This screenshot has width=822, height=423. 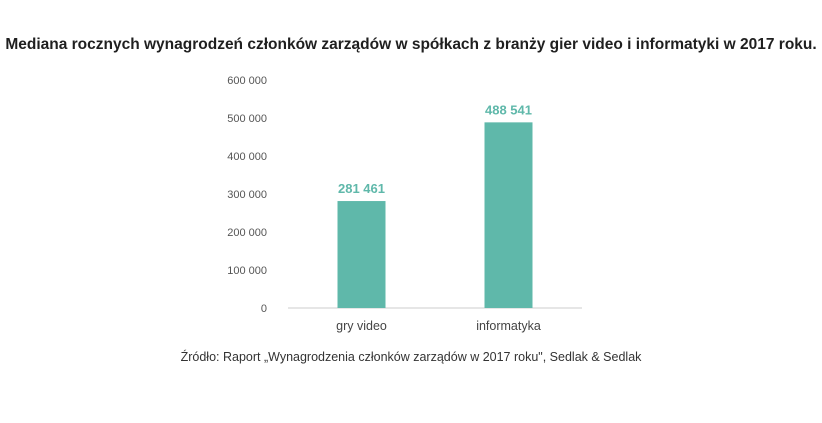 What do you see at coordinates (508, 109) in the screenshot?
I see `data-label: 488 541` at bounding box center [508, 109].